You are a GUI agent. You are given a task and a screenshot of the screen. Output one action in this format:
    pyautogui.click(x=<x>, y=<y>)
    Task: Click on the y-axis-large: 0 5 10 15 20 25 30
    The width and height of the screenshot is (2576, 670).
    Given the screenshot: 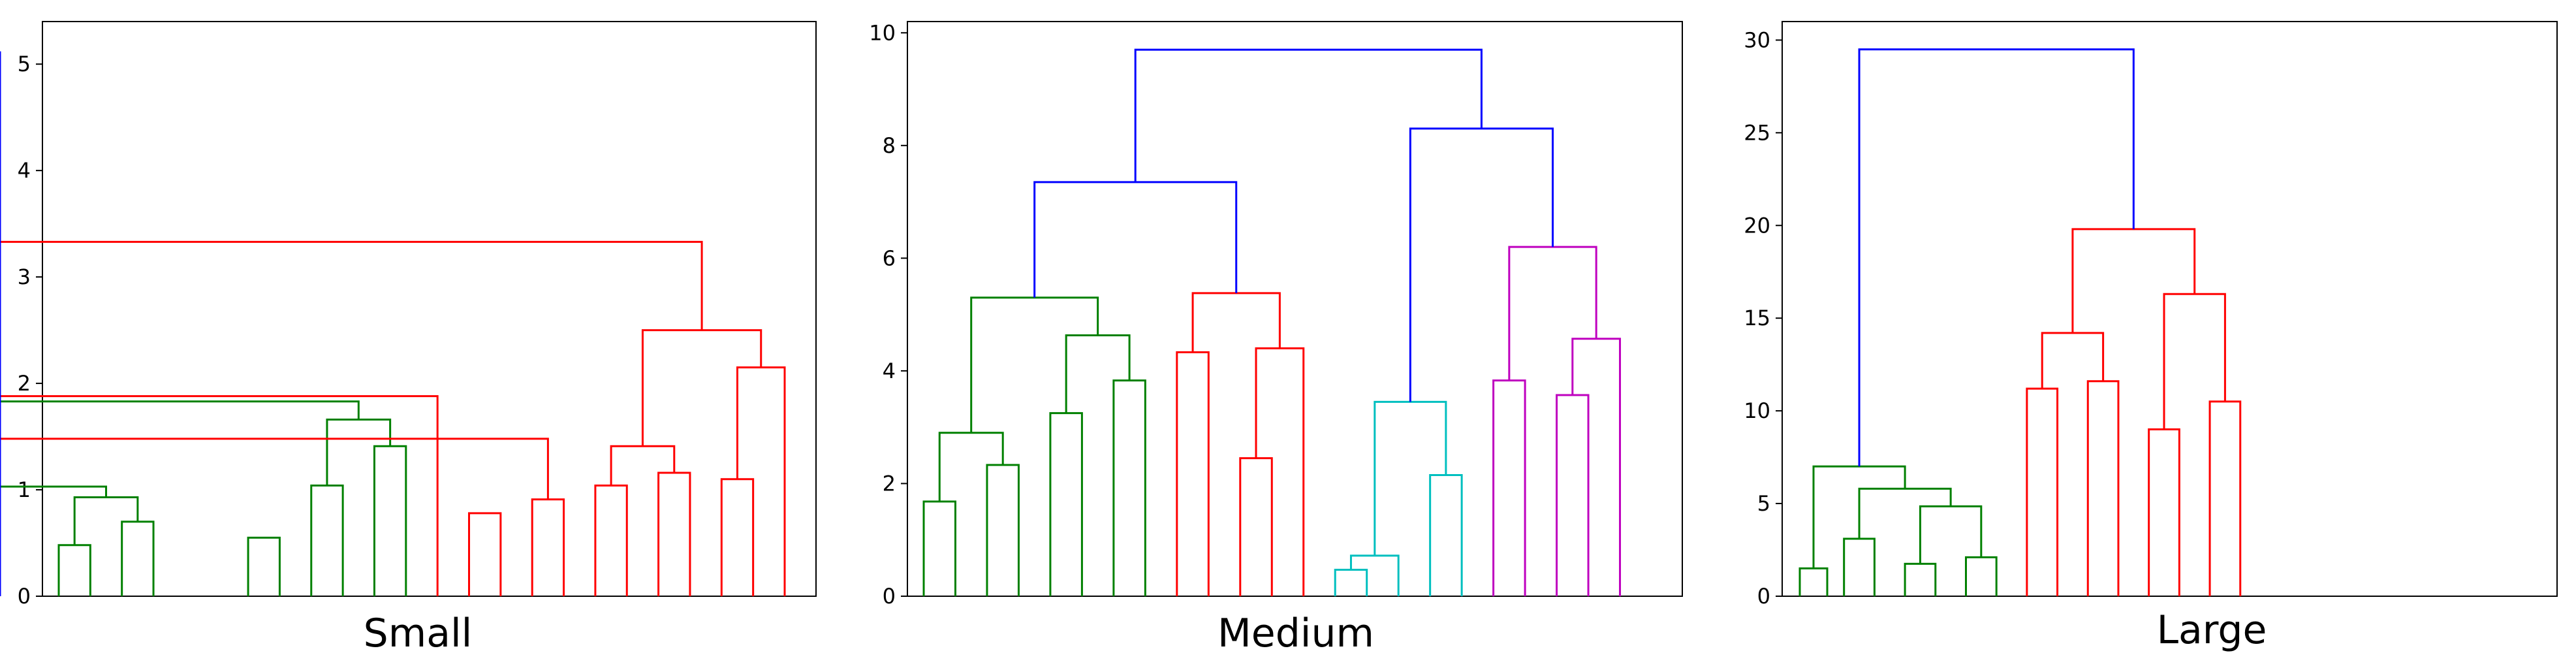 What is the action you would take?
    pyautogui.click(x=1763, y=318)
    